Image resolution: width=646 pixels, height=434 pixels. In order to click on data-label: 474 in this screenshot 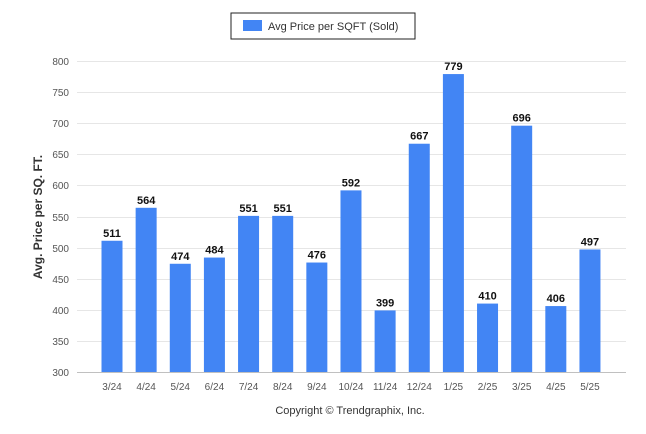, I will do `click(180, 257)`.